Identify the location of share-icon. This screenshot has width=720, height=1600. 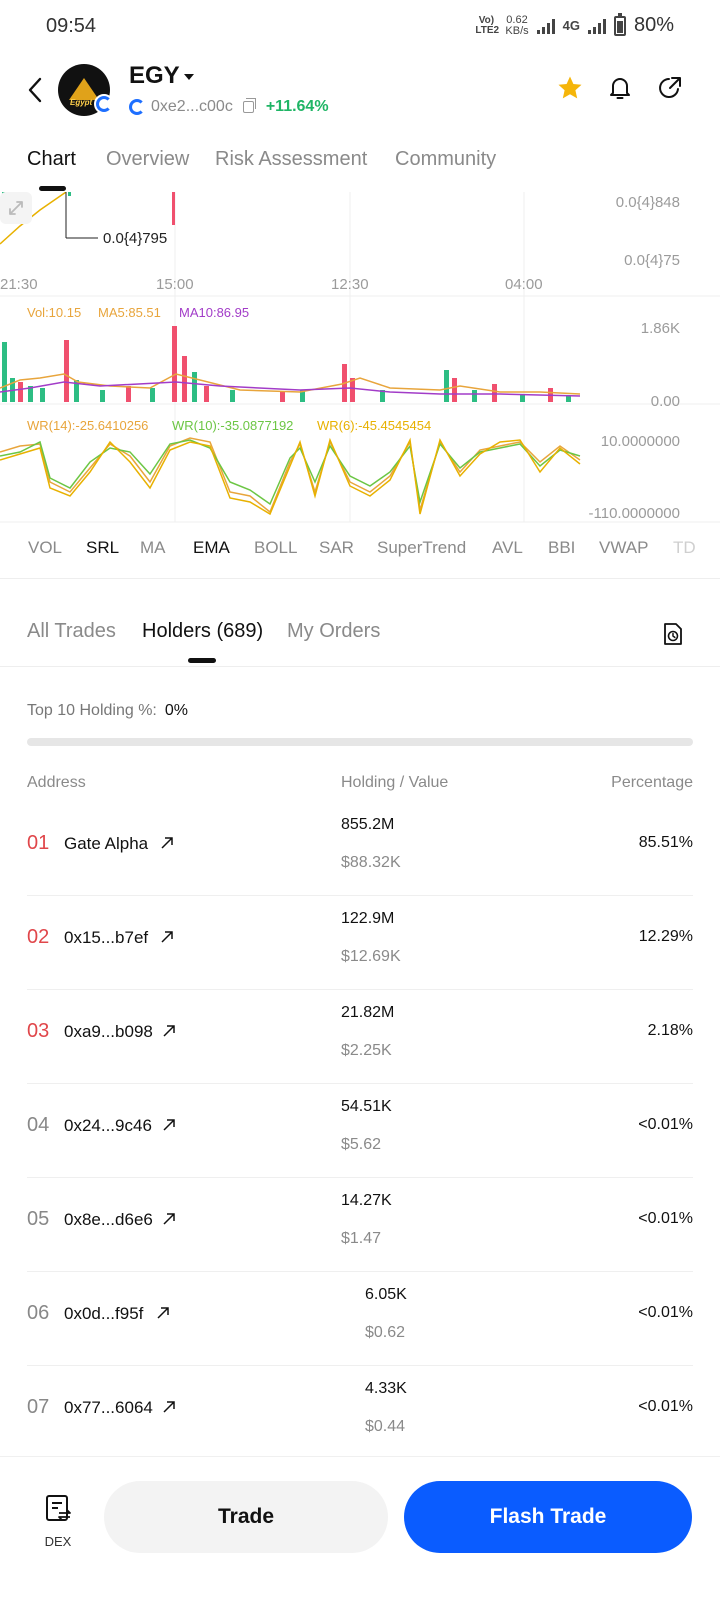
(670, 88).